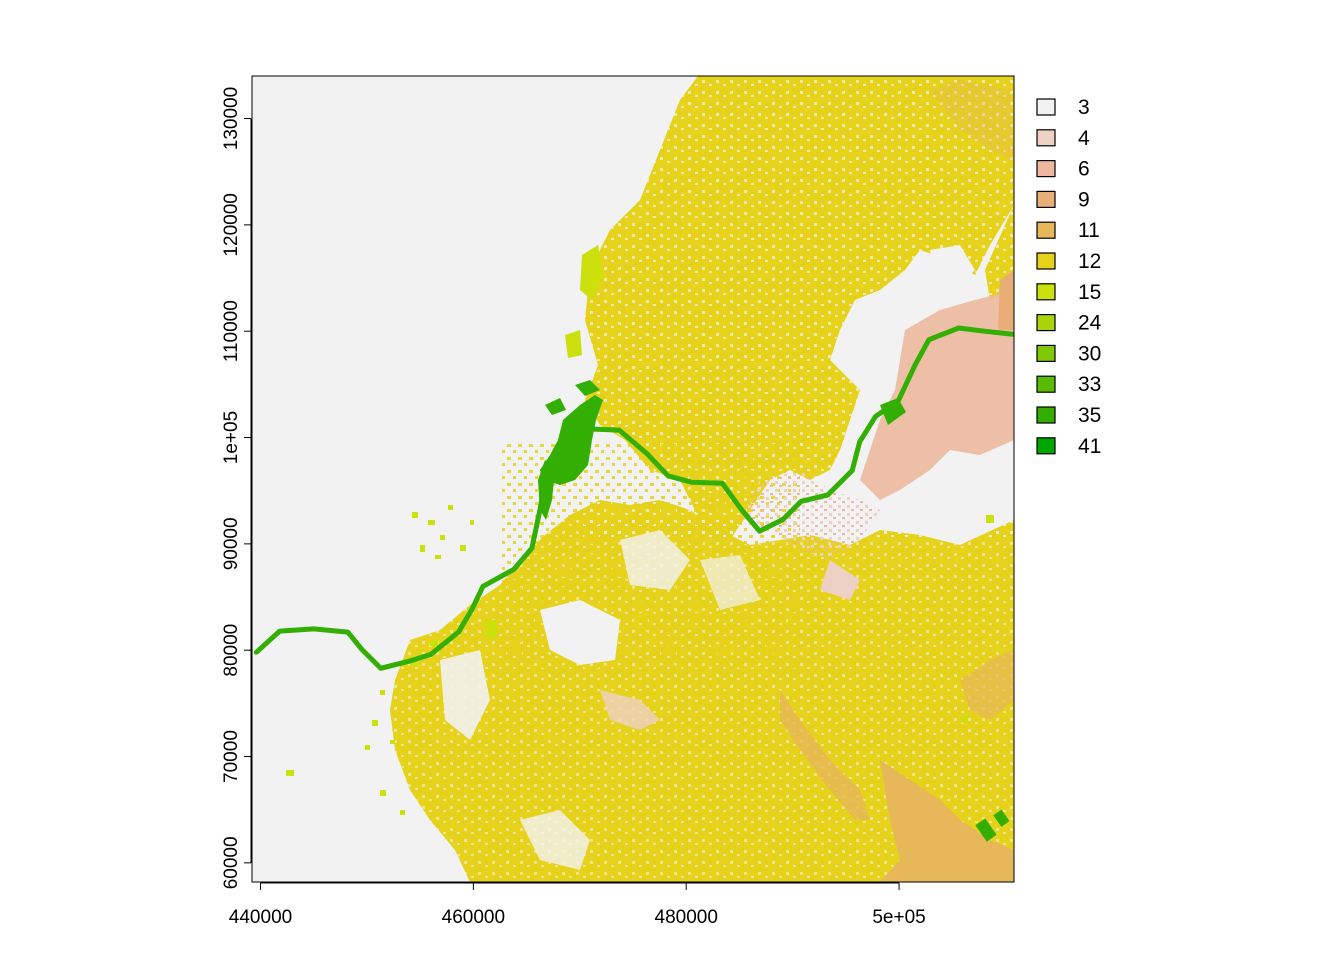 This screenshot has width=1344, height=965. I want to click on legend: 3 4 6 9 11 12 15 24 30 33 35 41, so click(1069, 277).